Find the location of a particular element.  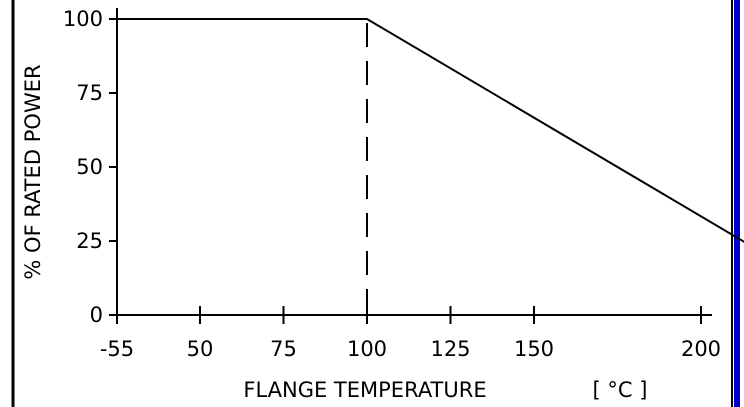

y-axis-title: % OF RATED POWER is located at coordinates (33, 171).